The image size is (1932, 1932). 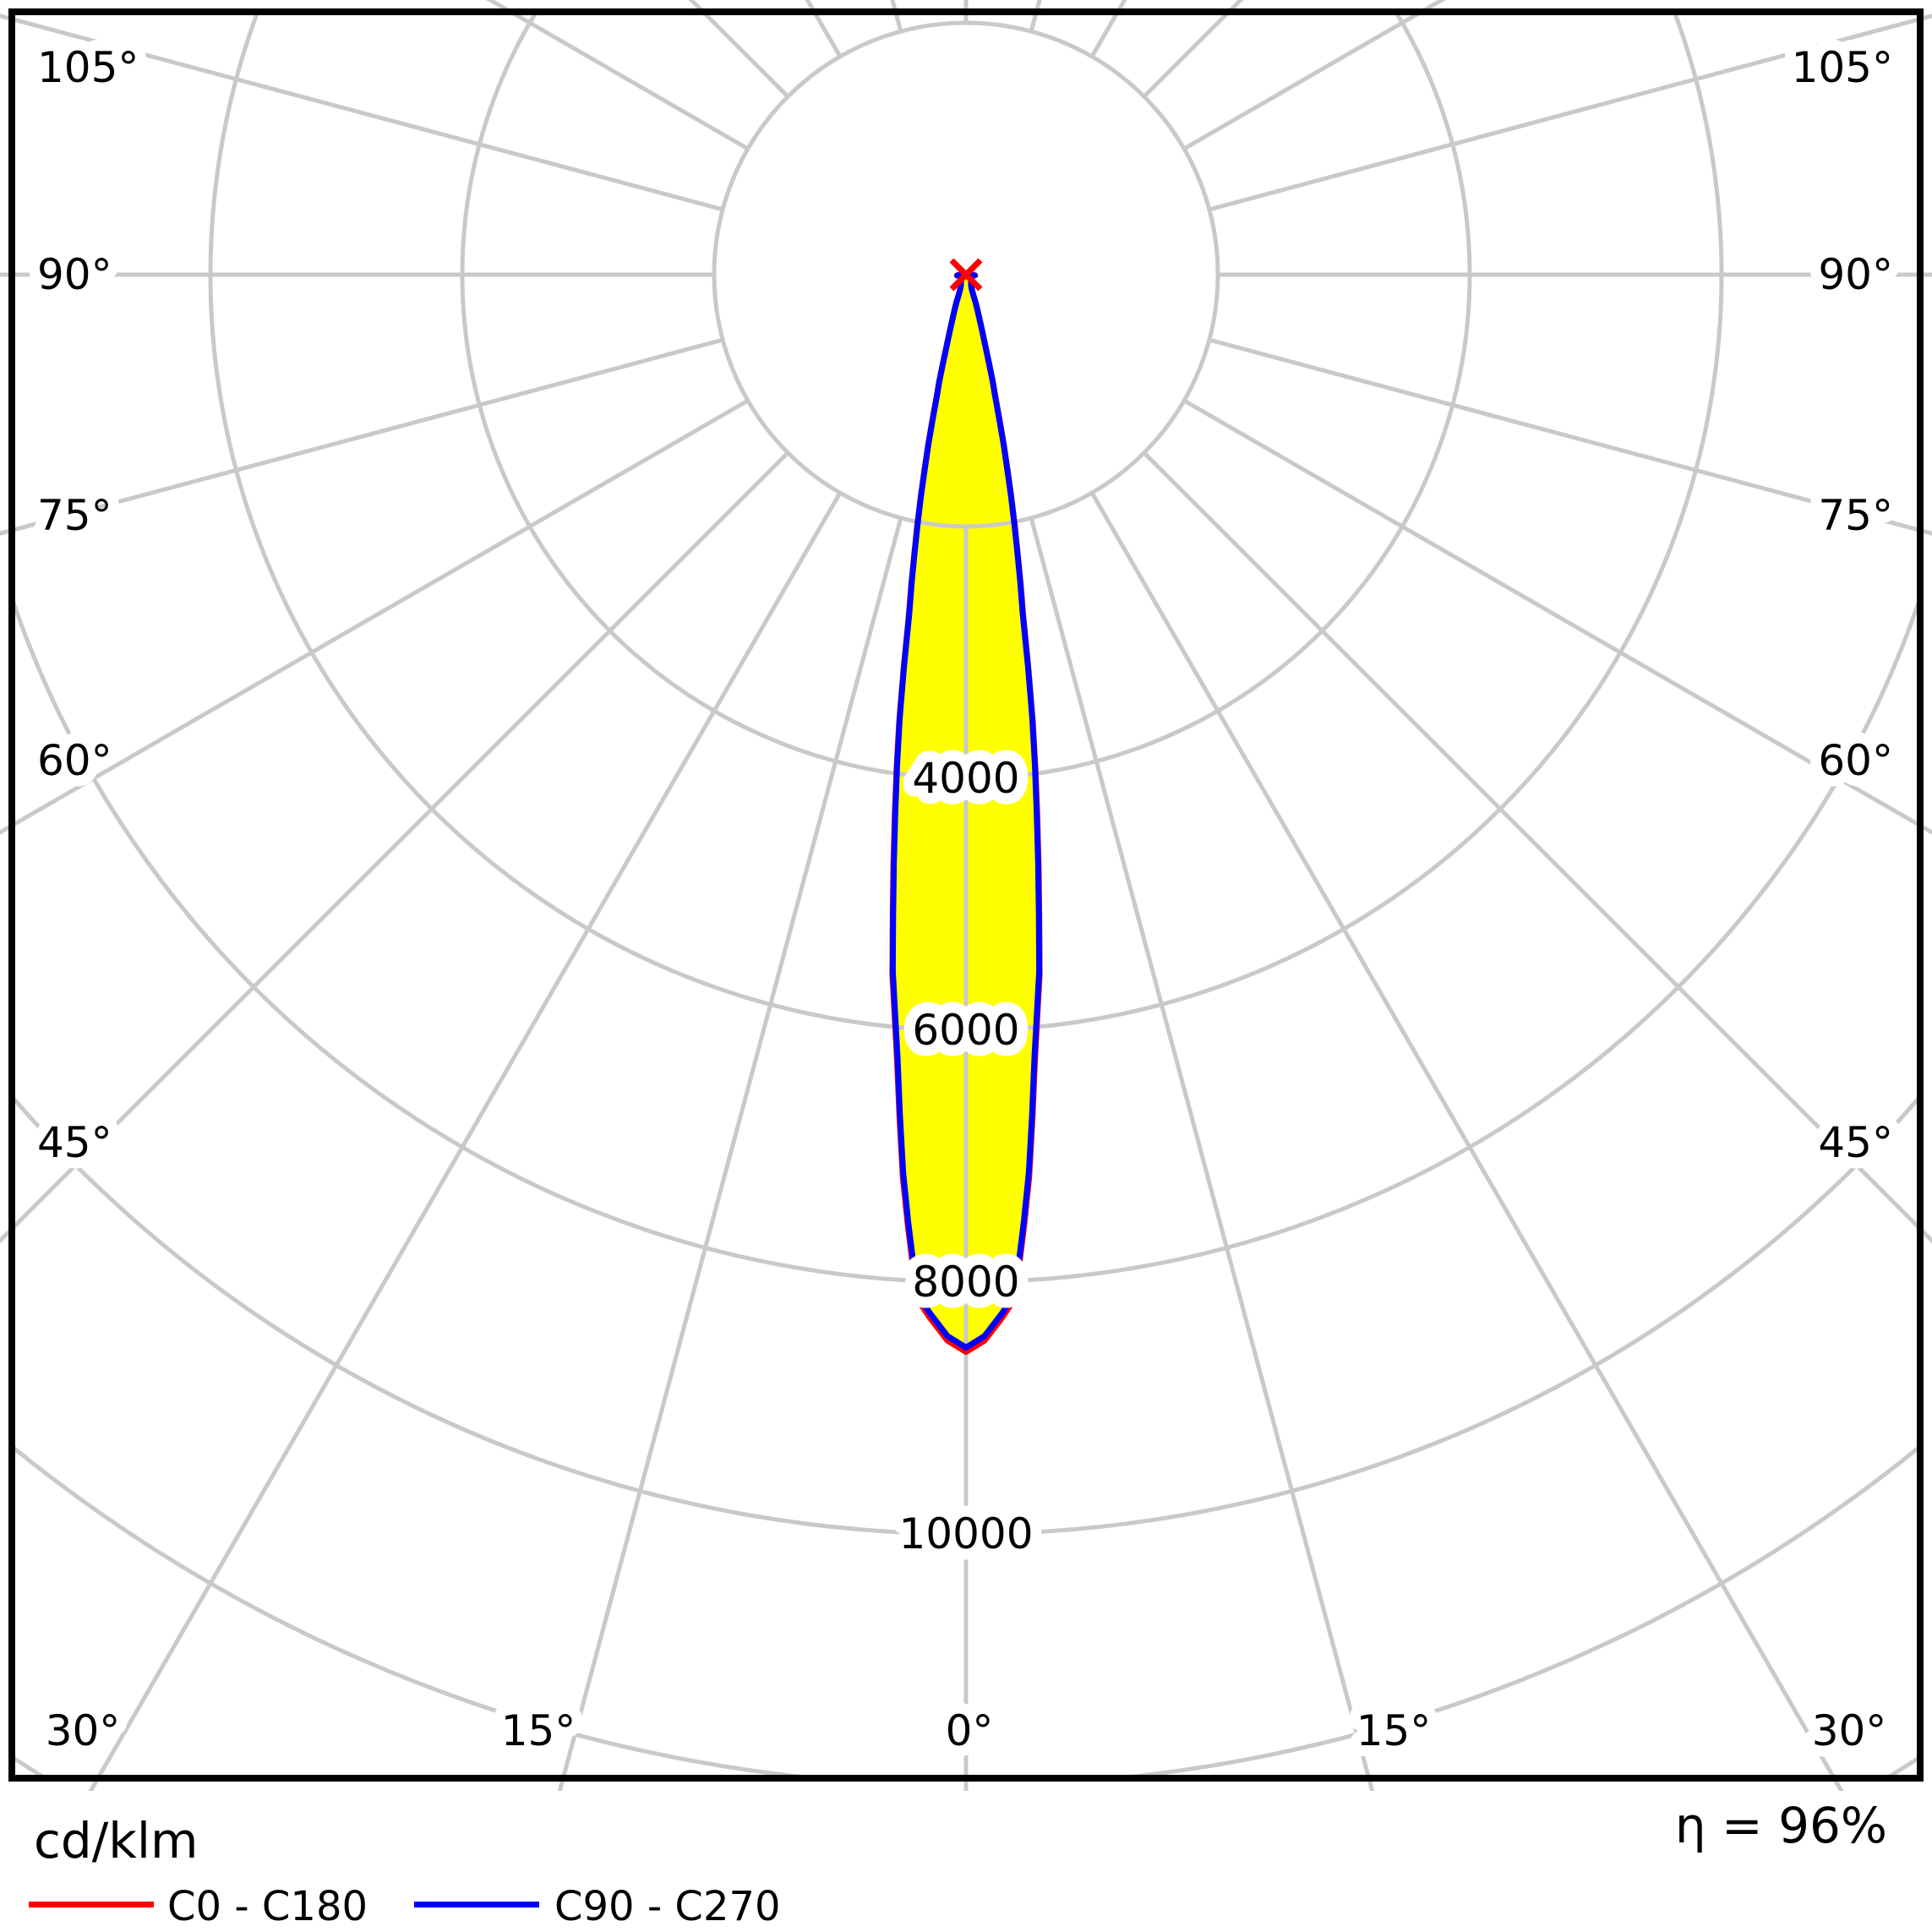 I want to click on curve-c90-c270, so click(x=966, y=811).